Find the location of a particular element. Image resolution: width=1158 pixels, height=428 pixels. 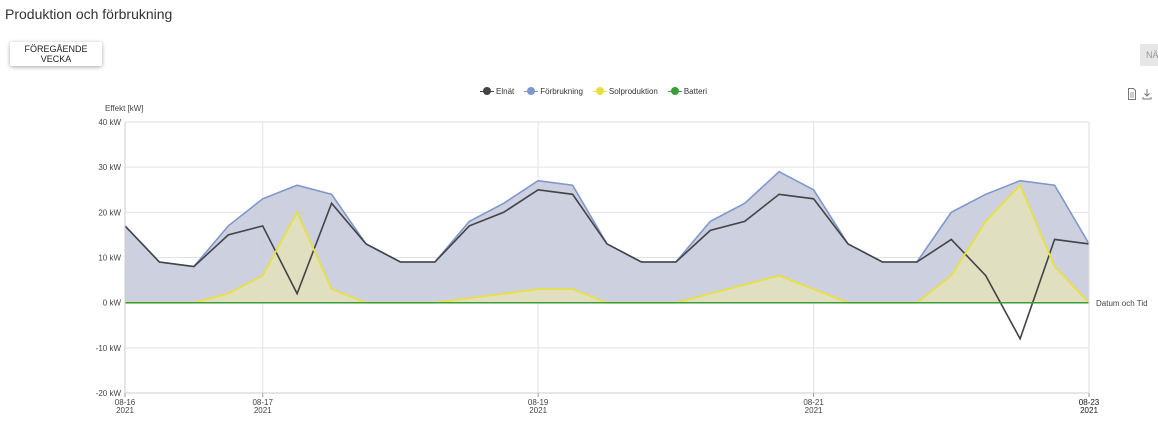

chart-legend: Elnät Förbrukning Solproduktion Batteri is located at coordinates (593, 91).